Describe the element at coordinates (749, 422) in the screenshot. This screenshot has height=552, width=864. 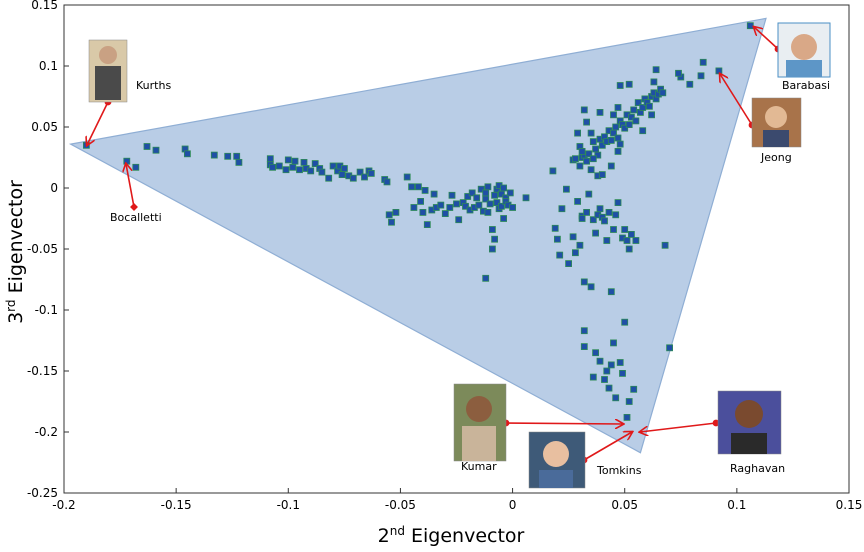
I see `raghavan-photo` at that location.